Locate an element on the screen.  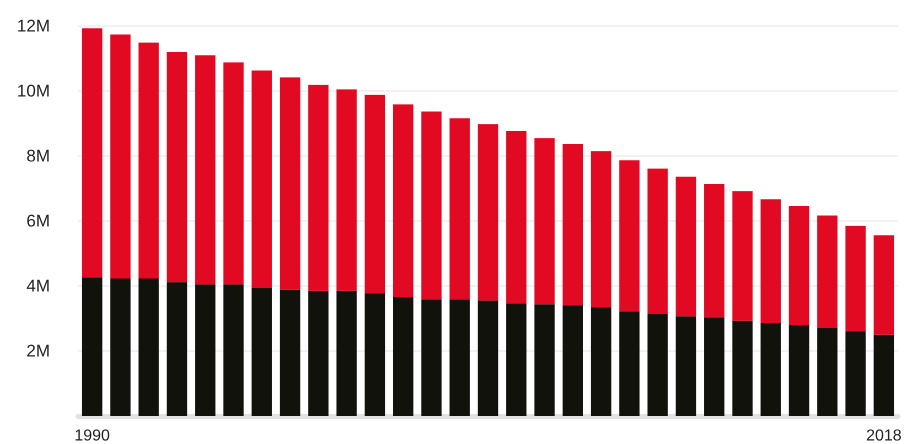
y-tick-label: 12M is located at coordinates (33, 26).